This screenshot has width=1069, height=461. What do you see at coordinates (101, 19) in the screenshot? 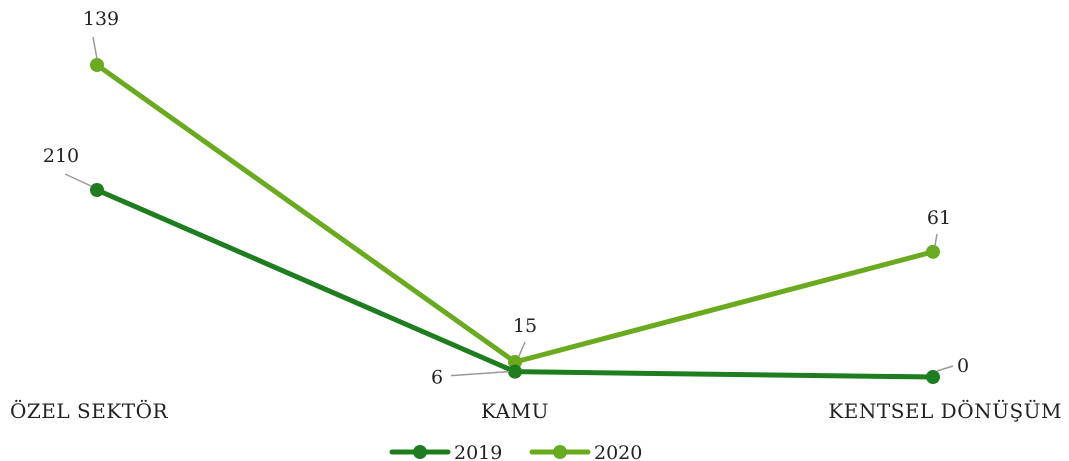
I see `data-label-2020: 139` at bounding box center [101, 19].